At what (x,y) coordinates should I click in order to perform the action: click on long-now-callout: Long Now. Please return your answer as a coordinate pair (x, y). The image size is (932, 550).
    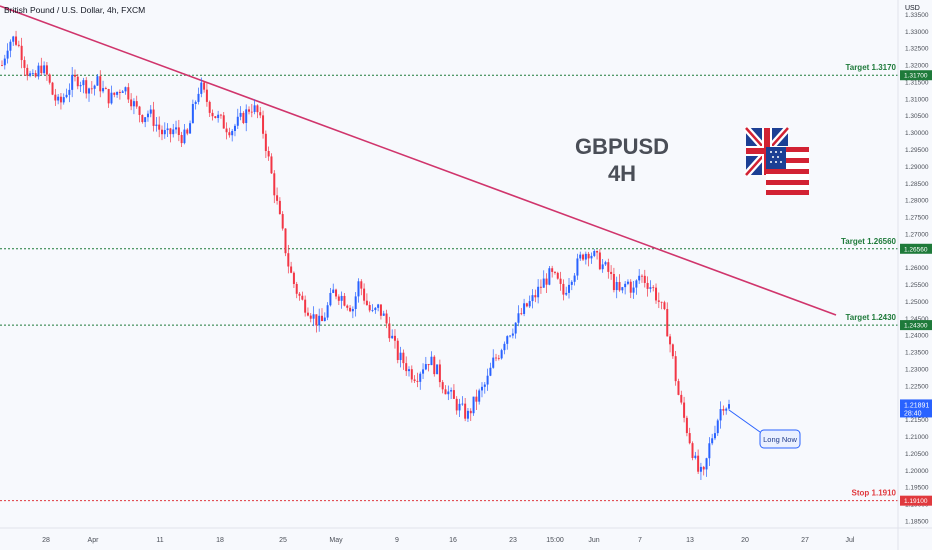
    Looking at the image, I should click on (764, 429).